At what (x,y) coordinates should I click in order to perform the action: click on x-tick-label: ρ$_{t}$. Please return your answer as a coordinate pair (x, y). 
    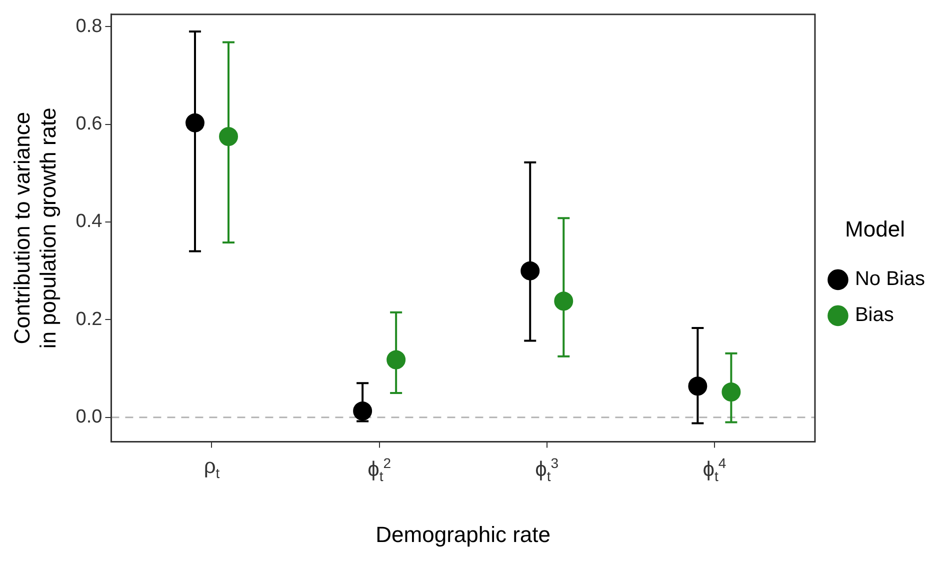
    Looking at the image, I should click on (212, 467).